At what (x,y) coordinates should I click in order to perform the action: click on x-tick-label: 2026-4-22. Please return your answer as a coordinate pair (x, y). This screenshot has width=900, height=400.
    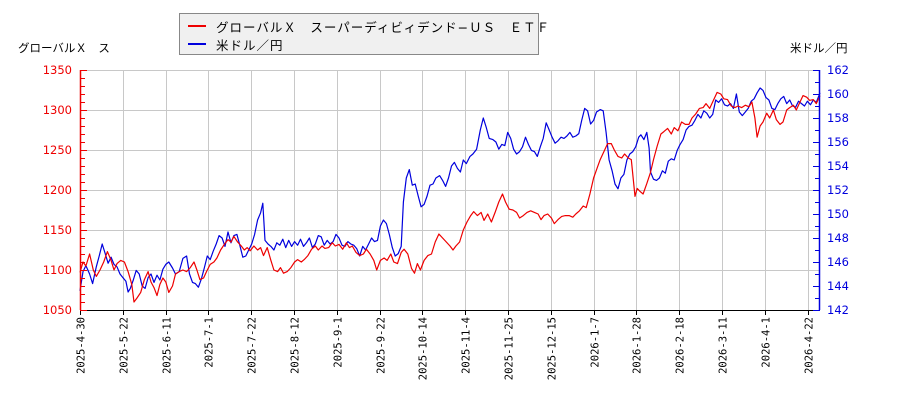
    Looking at the image, I should click on (810, 345).